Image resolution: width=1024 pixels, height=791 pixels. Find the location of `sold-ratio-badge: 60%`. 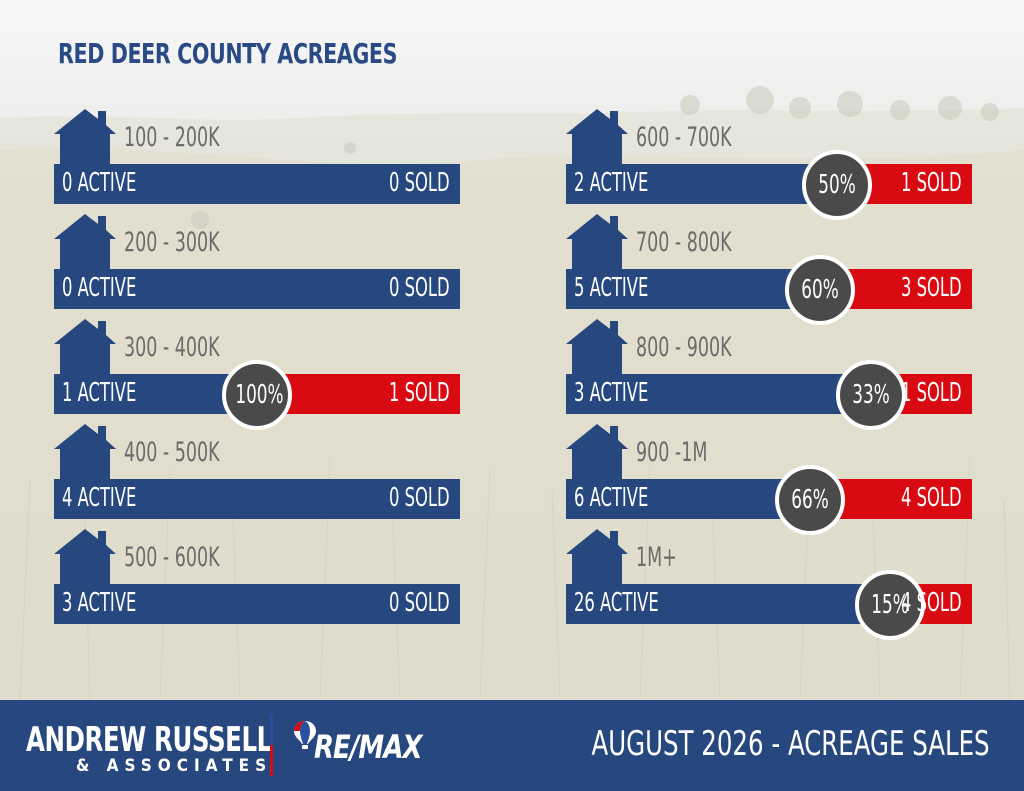

sold-ratio-badge: 60% is located at coordinates (819, 290).